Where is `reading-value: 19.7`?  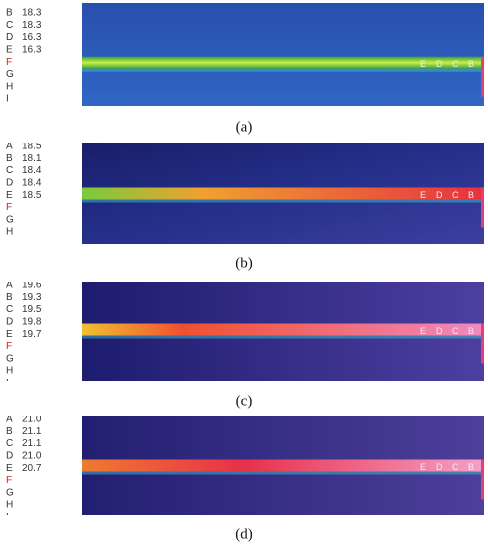
reading-value: 19.7 is located at coordinates (32, 334).